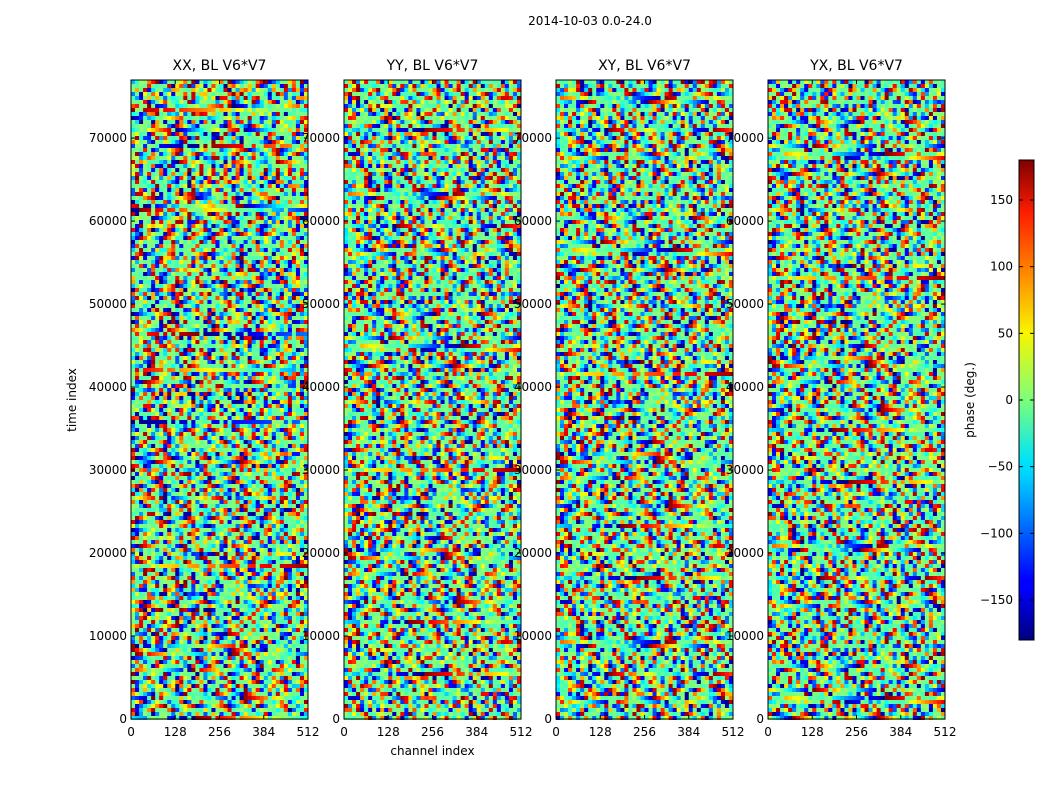 The width and height of the screenshot is (1050, 800). I want to click on panel-title-xy: XY, BL V6*V7, so click(644, 66).